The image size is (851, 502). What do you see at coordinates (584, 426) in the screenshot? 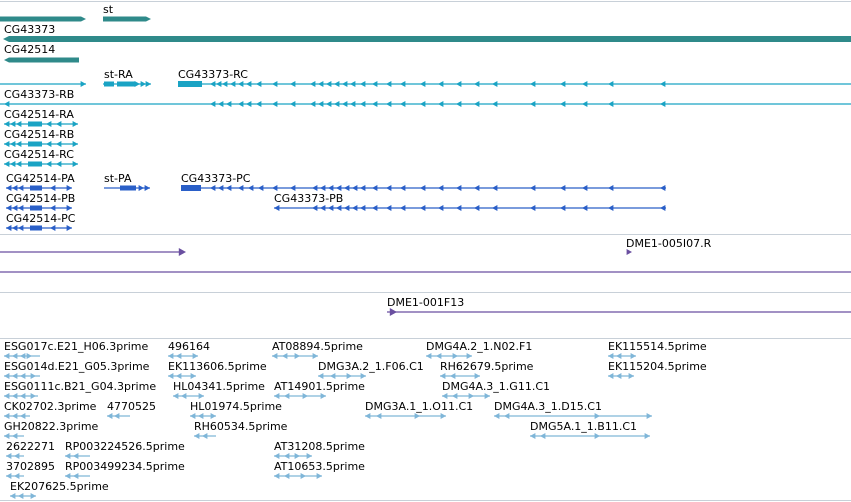
I see `est-label: DMG5A.1_1.B11.C1` at bounding box center [584, 426].